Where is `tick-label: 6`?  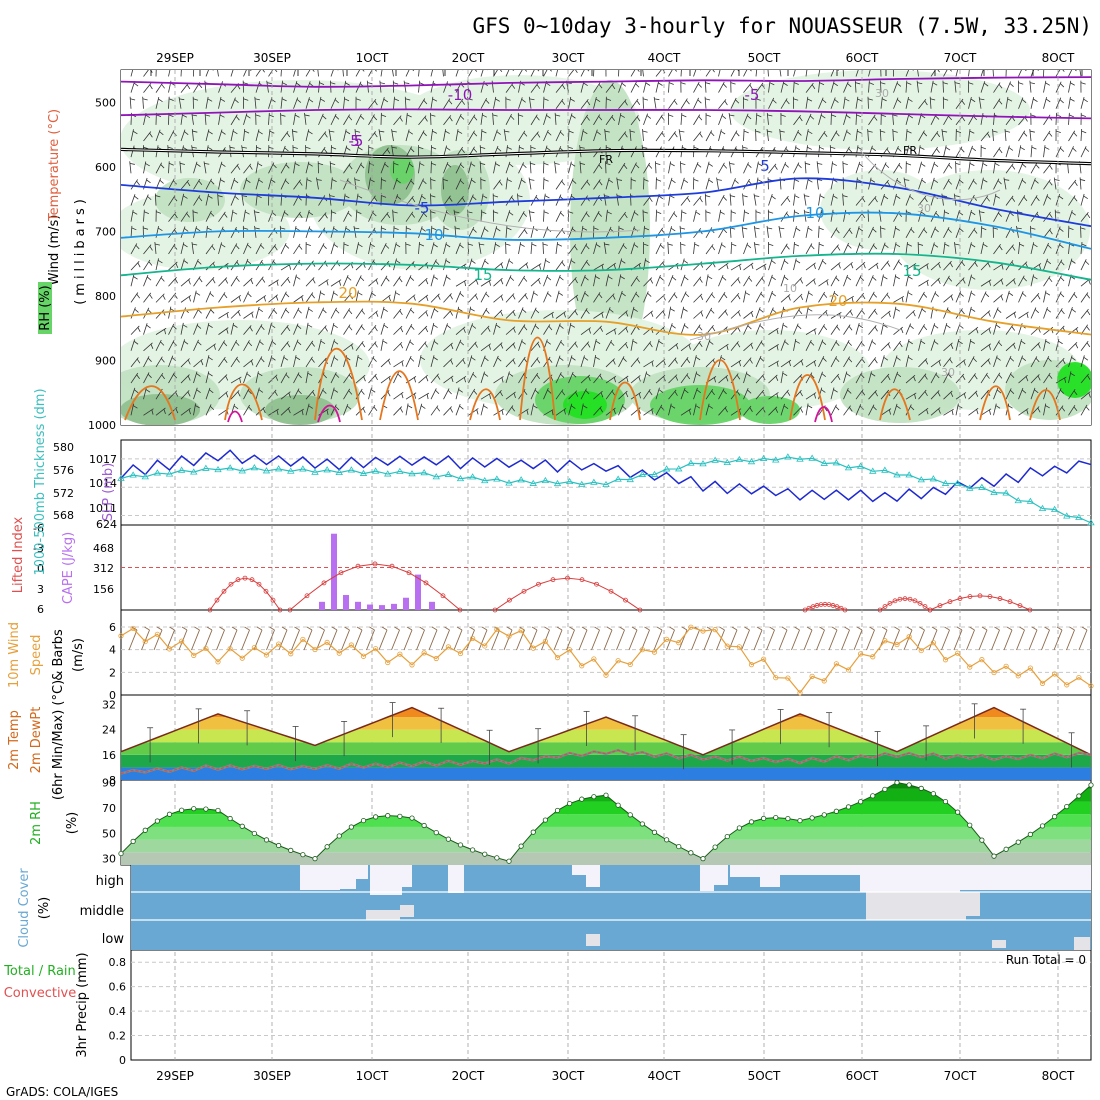 tick-label: 6 is located at coordinates (40, 609).